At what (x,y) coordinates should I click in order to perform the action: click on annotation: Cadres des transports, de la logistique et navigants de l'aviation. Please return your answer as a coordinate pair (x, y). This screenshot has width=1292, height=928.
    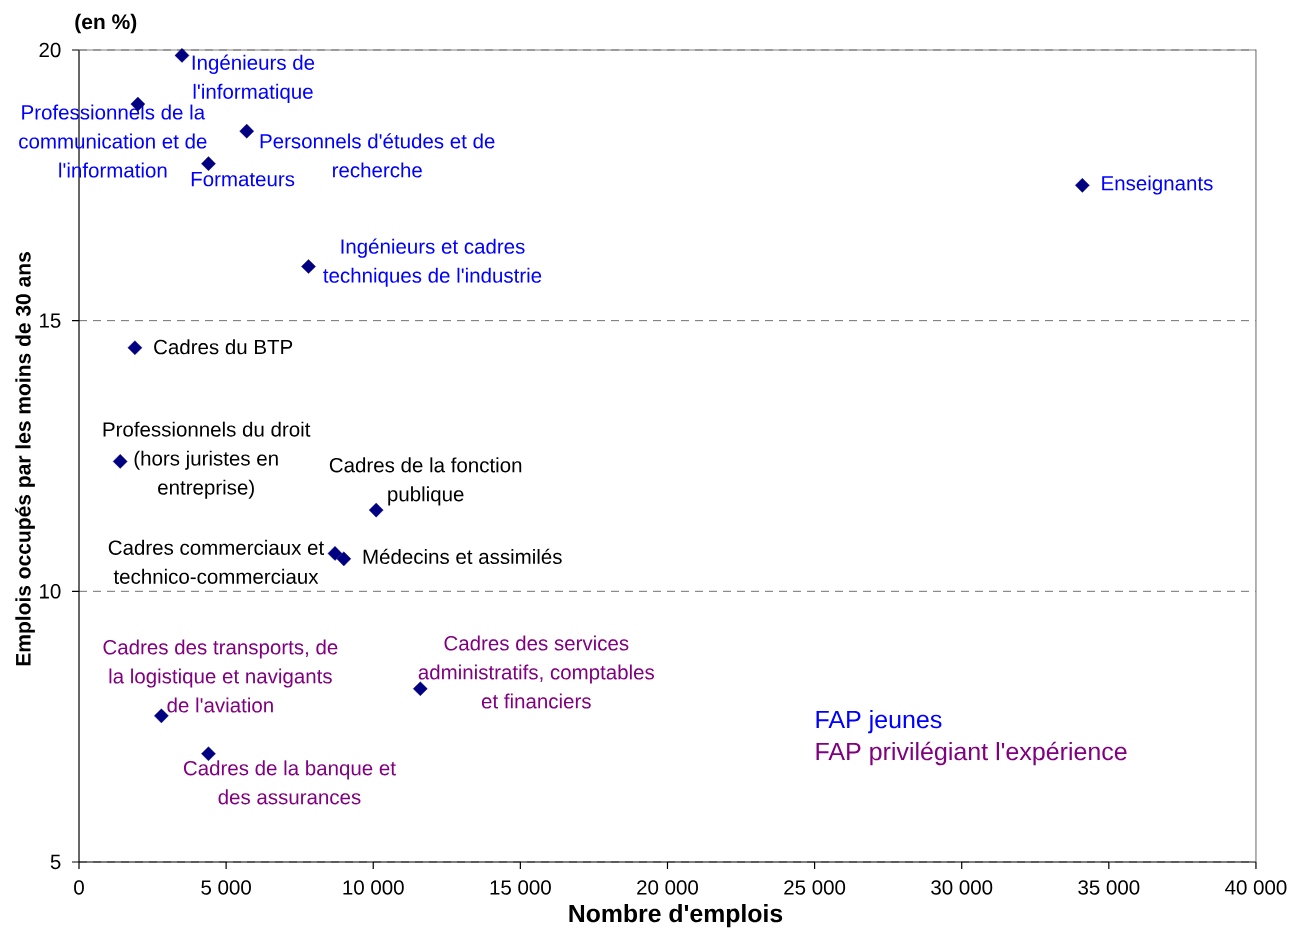
    Looking at the image, I should click on (220, 676).